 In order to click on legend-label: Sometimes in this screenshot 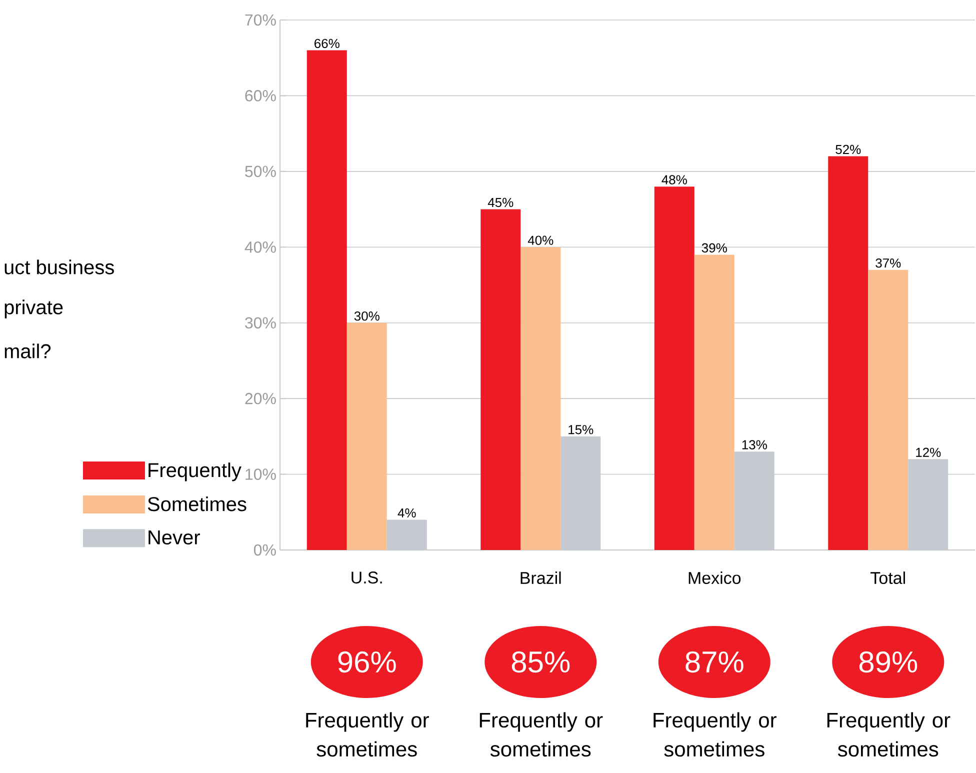, I will do `click(197, 504)`.